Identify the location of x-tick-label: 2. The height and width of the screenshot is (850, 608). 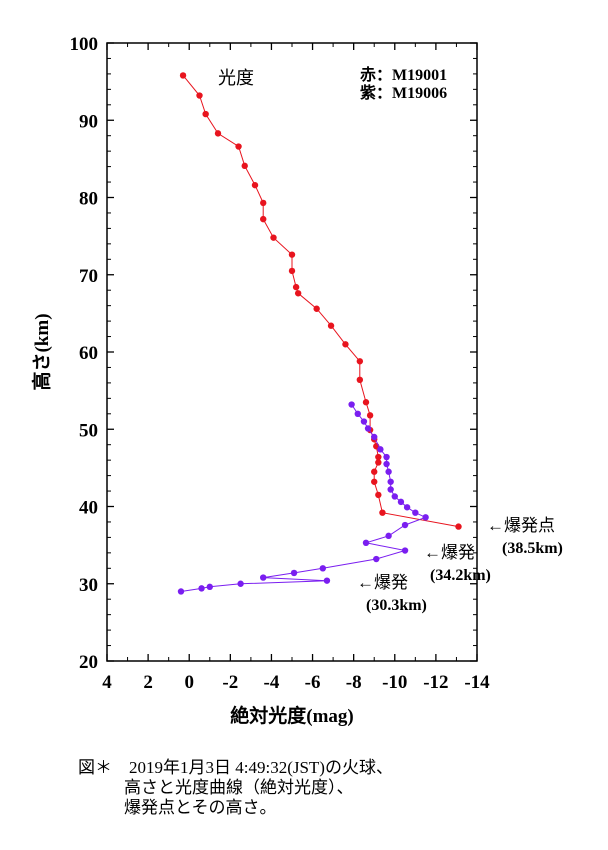
(148, 682).